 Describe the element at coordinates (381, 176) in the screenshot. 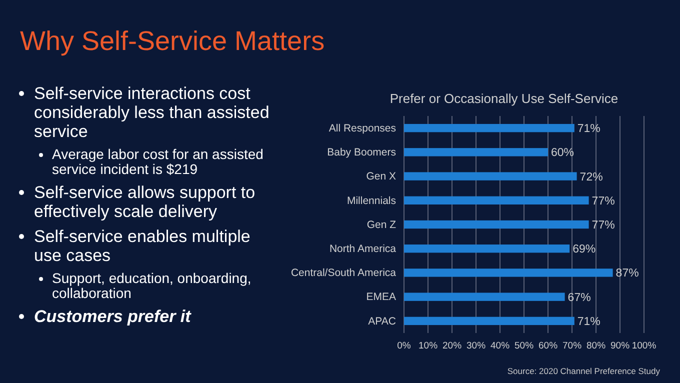

I see `y-tick-label: Gen X` at that location.